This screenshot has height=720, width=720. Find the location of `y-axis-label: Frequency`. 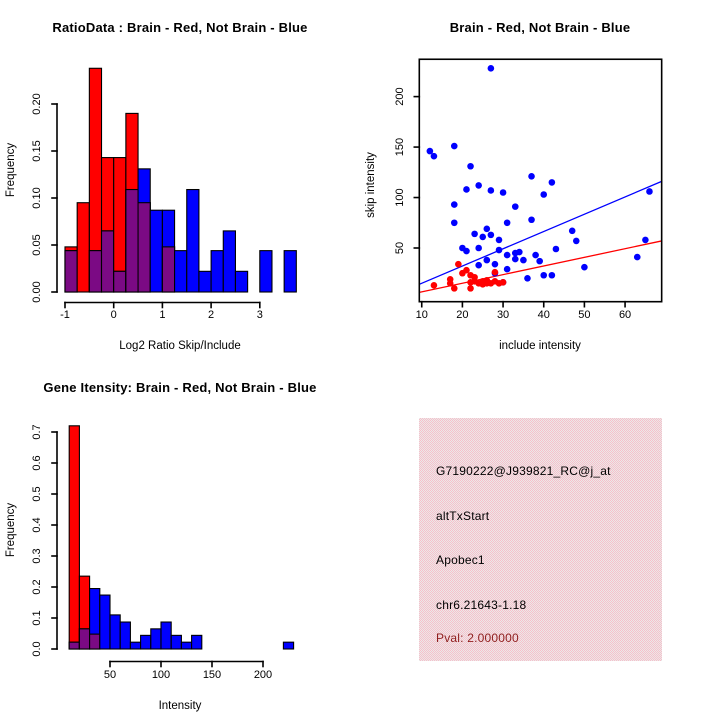

y-axis-label: Frequency is located at coordinates (11, 170).